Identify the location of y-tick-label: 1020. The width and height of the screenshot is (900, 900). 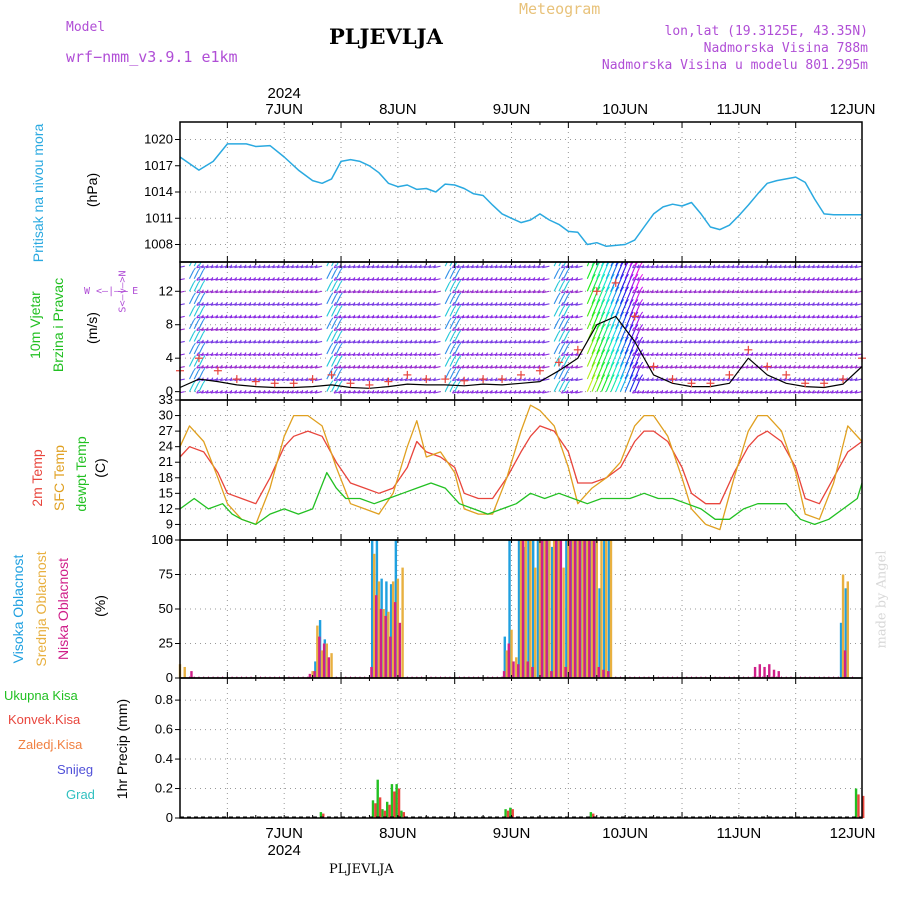
(158, 139).